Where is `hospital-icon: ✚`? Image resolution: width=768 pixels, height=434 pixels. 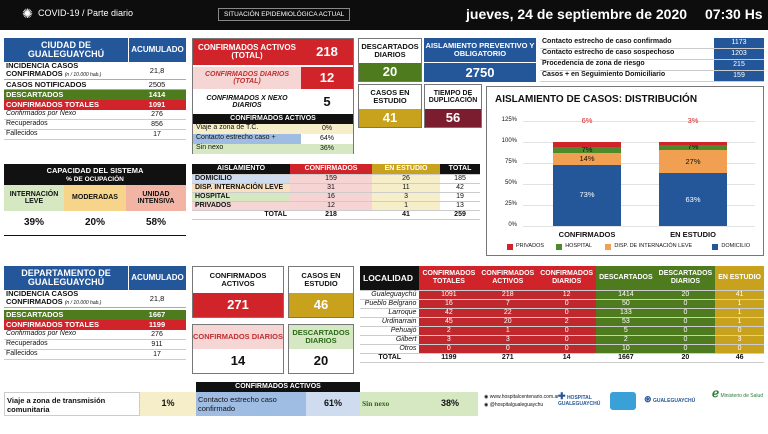 hospital-icon: ✚ is located at coordinates (562, 396).